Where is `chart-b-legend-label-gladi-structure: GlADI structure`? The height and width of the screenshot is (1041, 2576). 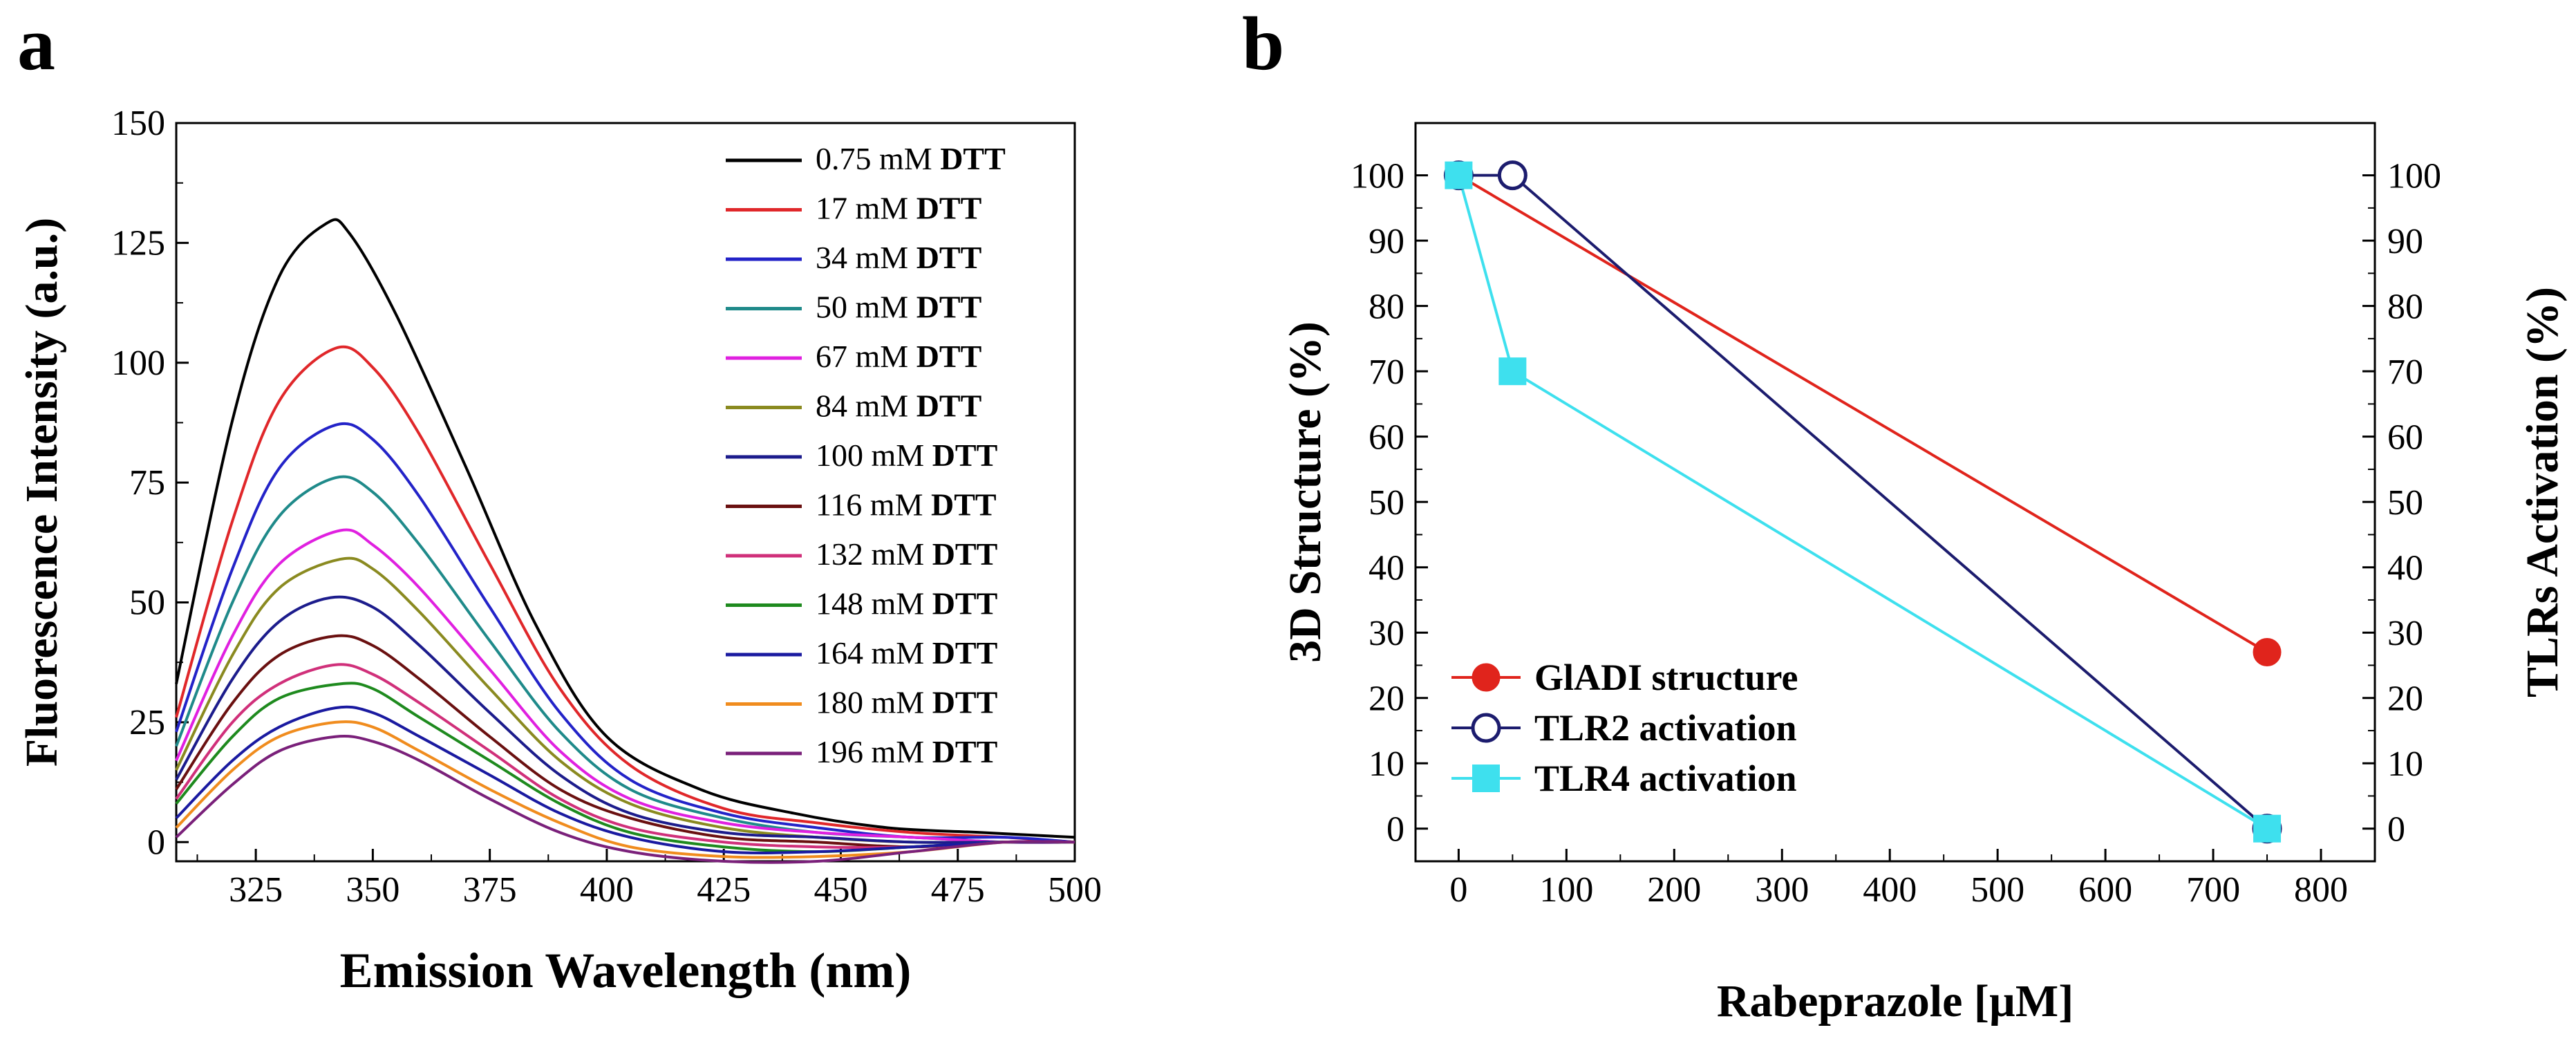
chart-b-legend-label-gladi-structure: GlADI structure is located at coordinates (1666, 677).